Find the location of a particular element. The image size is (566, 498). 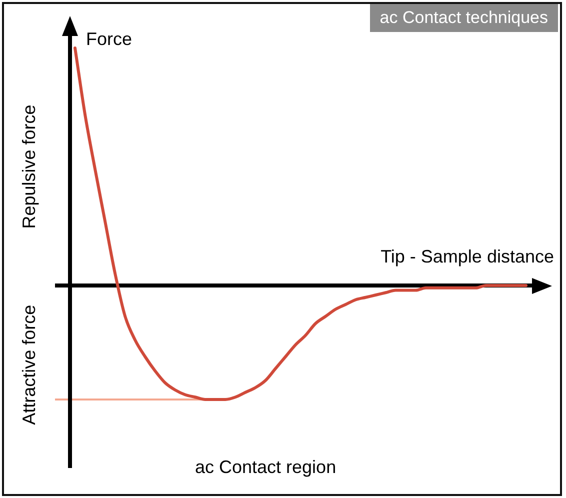

text: ac Contact region is located at coordinates (265, 466).